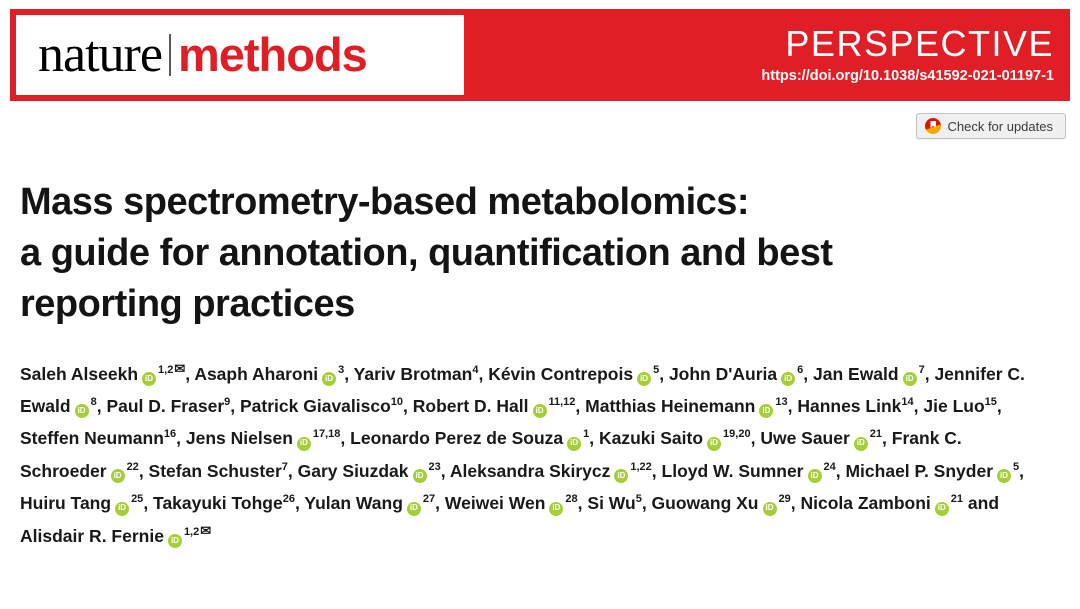 The width and height of the screenshot is (1080, 609). What do you see at coordinates (166, 369) in the screenshot?
I see `author-affiliation-superscript: 1,2` at bounding box center [166, 369].